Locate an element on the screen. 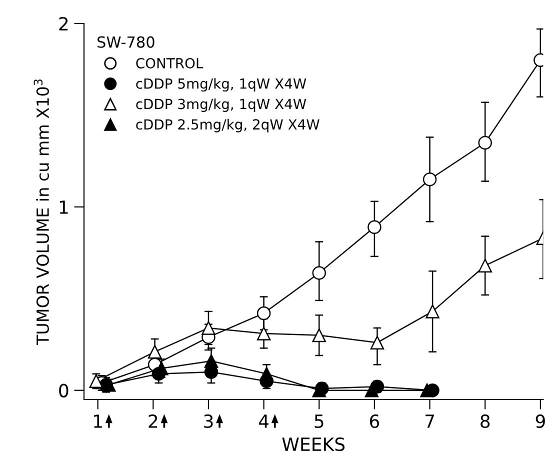  legend-label: cDDP 2.5mg/kg, 2qW X4W is located at coordinates (228, 125).